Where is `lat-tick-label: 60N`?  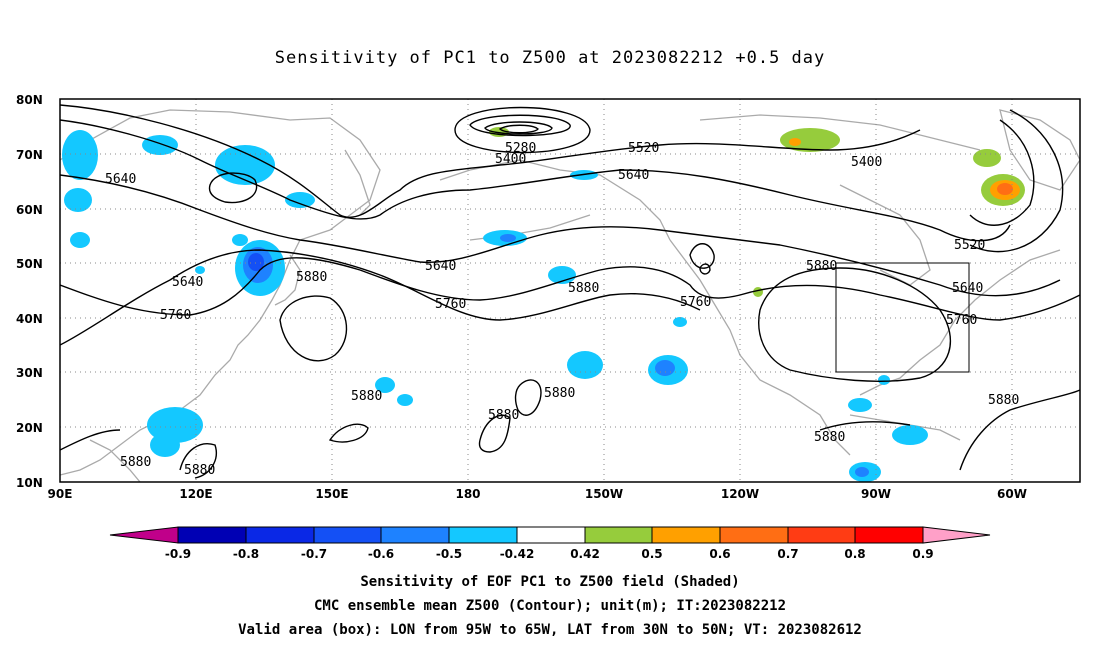 lat-tick-label: 60N is located at coordinates (29, 210).